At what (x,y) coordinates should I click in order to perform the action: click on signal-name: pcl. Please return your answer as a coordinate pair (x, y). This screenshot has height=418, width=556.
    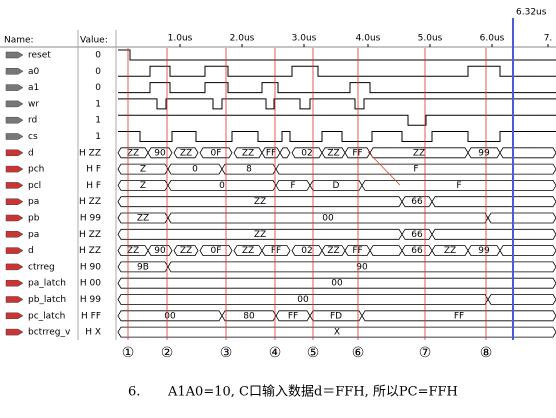
    Looking at the image, I should click on (34, 186).